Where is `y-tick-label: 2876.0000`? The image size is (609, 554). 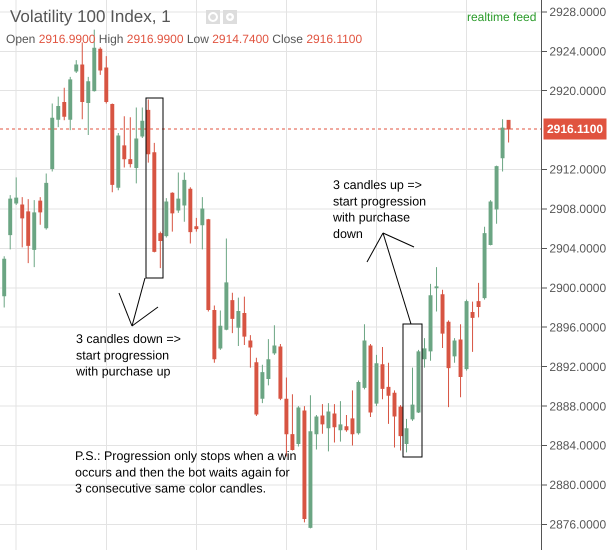 y-tick-label: 2876.0000 is located at coordinates (577, 525).